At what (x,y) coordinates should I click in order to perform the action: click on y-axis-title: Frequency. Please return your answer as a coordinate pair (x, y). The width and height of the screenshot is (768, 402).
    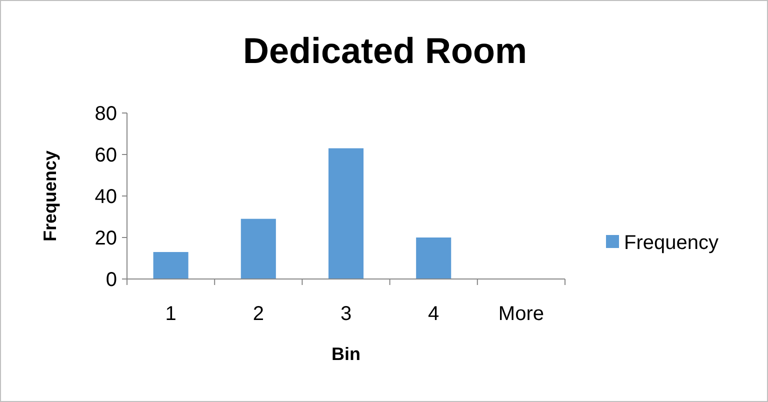
    Looking at the image, I should click on (50, 196).